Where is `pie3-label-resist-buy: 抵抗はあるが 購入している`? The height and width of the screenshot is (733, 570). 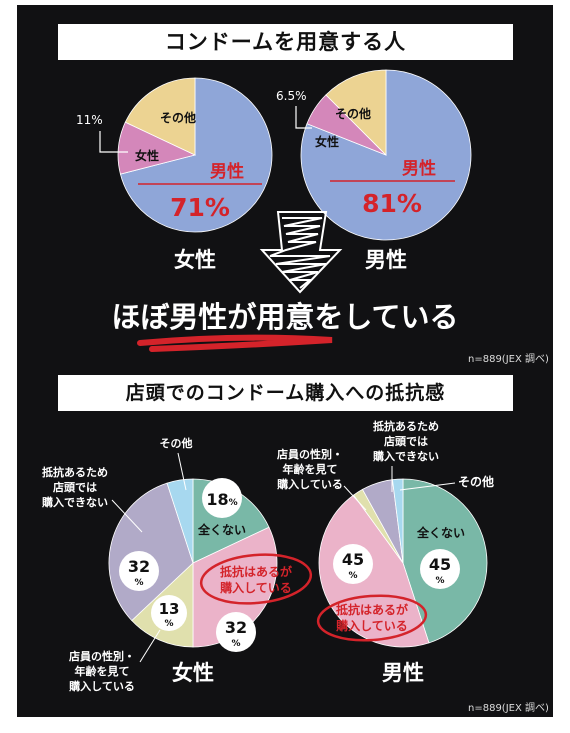 pie3-label-resist-buy: 抵抗はあるが 購入している is located at coordinates (255, 579).